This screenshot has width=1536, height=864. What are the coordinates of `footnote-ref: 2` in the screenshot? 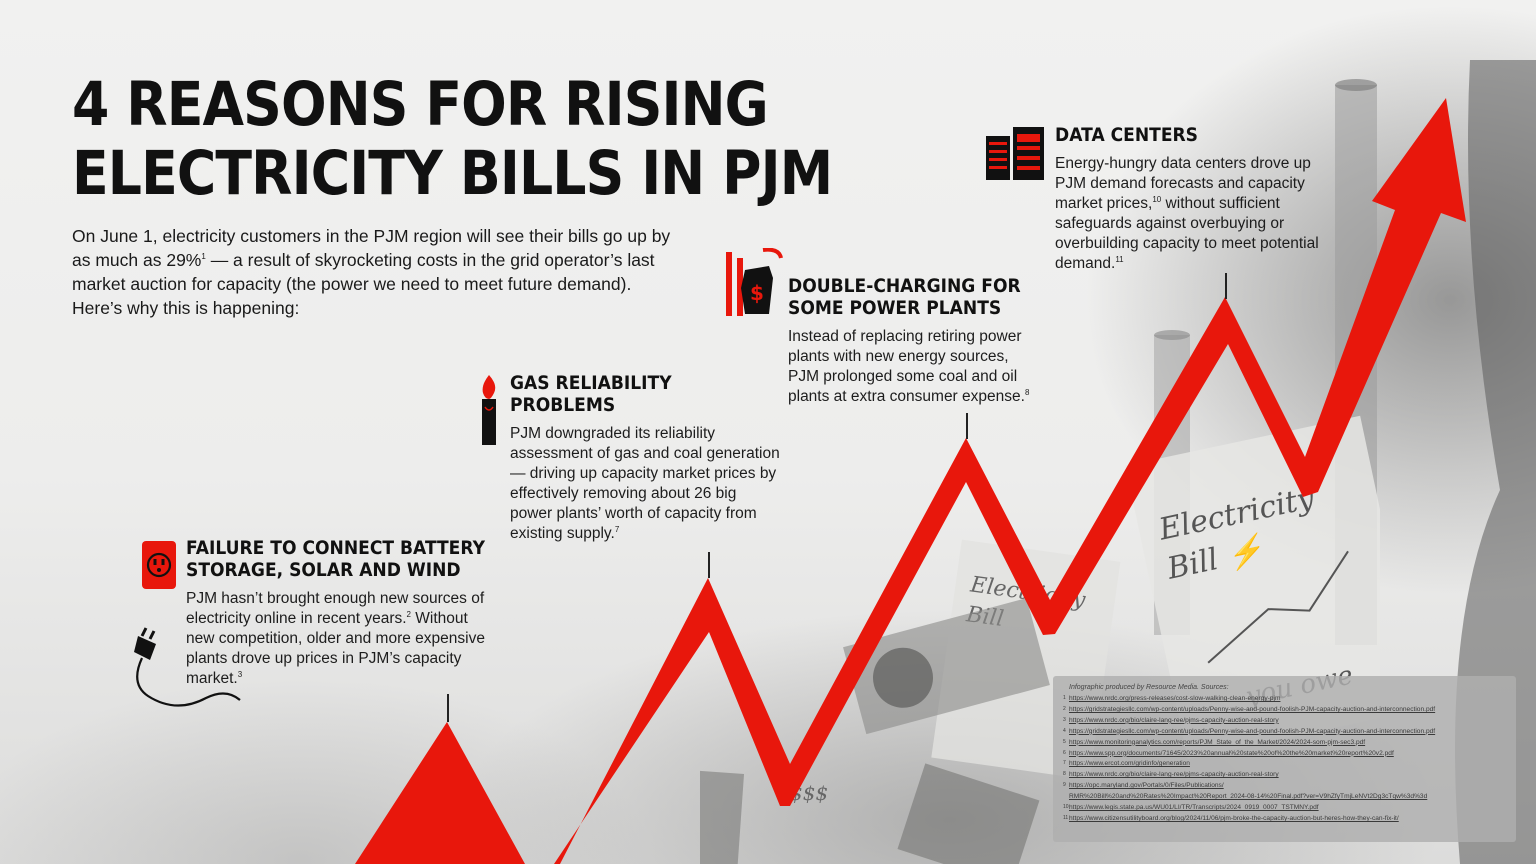 It's located at (408, 614).